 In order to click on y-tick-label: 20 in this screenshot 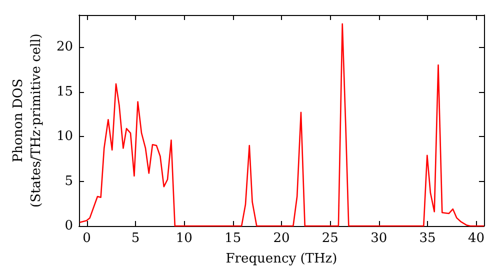, I will do `click(64, 47)`.